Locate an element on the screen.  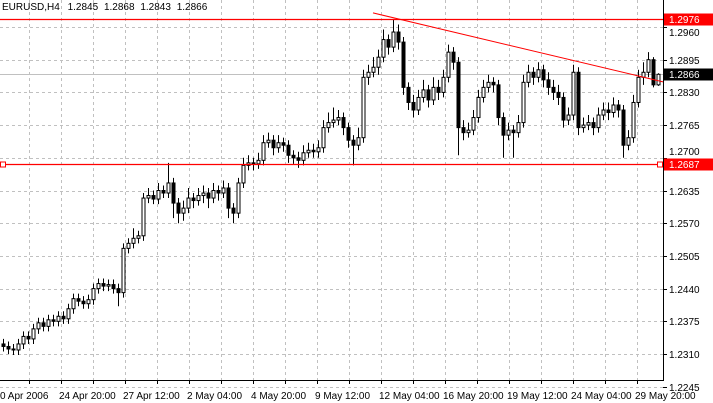
price-tick-label: 1.2960 is located at coordinates (684, 33).